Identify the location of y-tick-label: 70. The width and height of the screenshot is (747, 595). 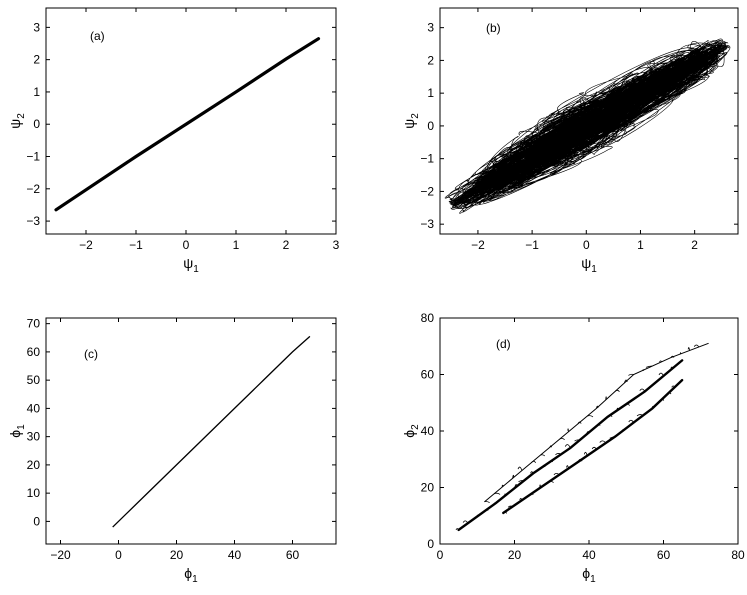
(34, 324).